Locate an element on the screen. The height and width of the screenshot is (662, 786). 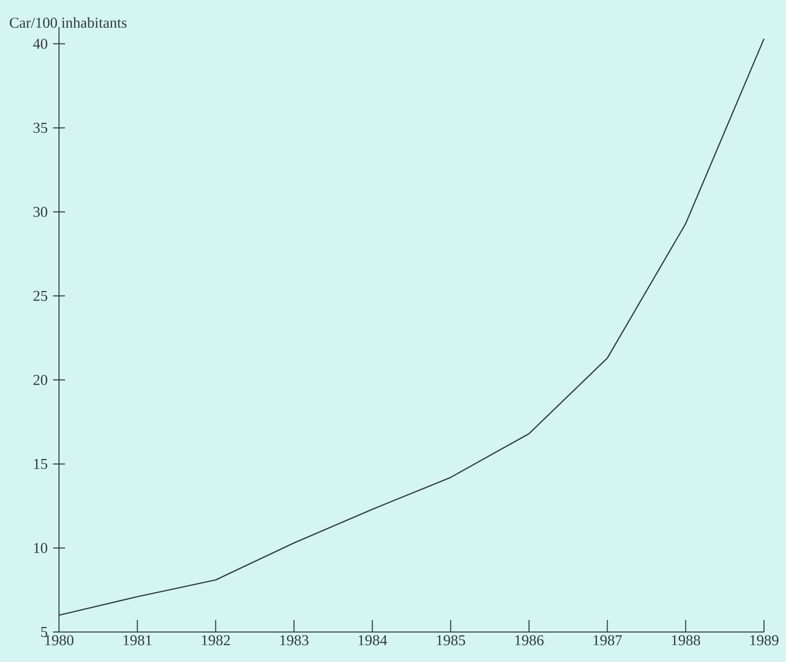
y-tick-label: 20 is located at coordinates (40, 379).